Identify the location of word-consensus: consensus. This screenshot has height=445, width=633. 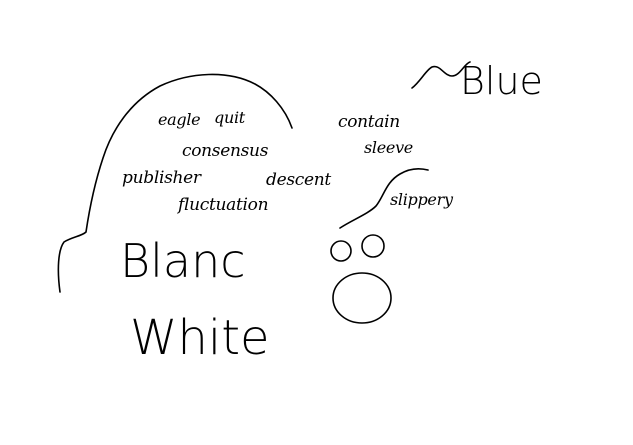
(225, 151).